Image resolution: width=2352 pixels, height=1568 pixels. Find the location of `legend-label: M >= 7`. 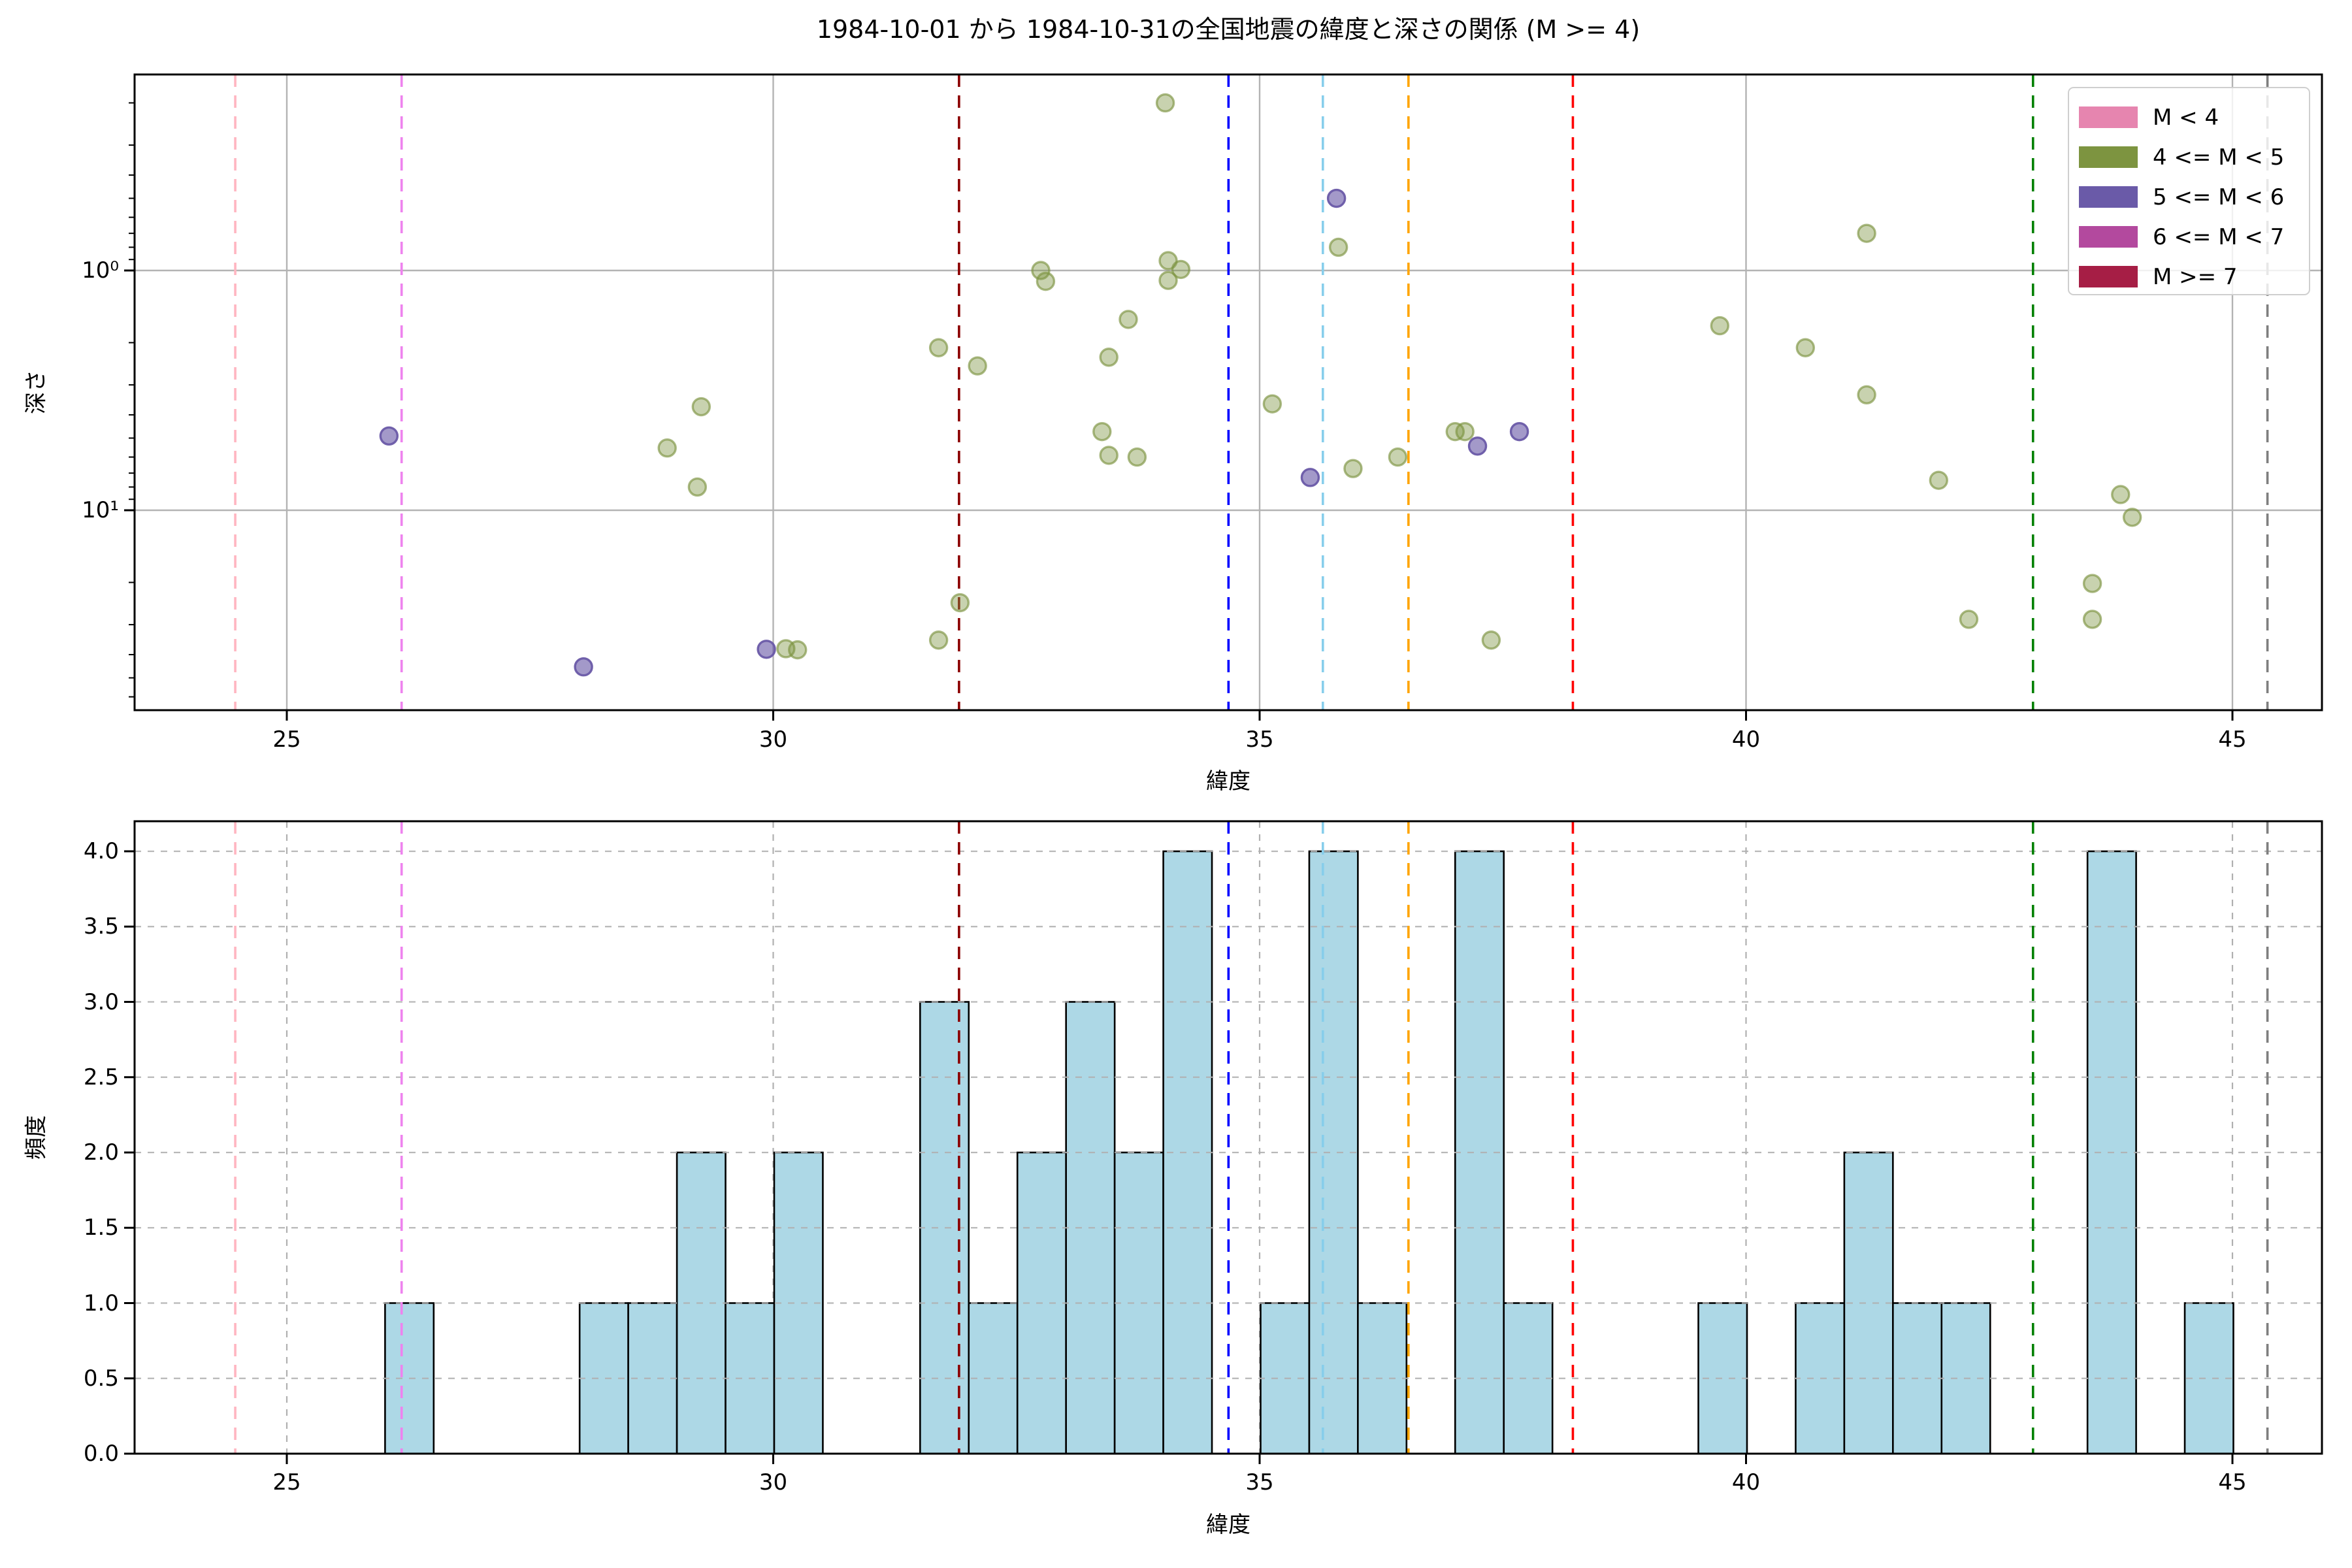

legend-label: M >= 7 is located at coordinates (2195, 276).